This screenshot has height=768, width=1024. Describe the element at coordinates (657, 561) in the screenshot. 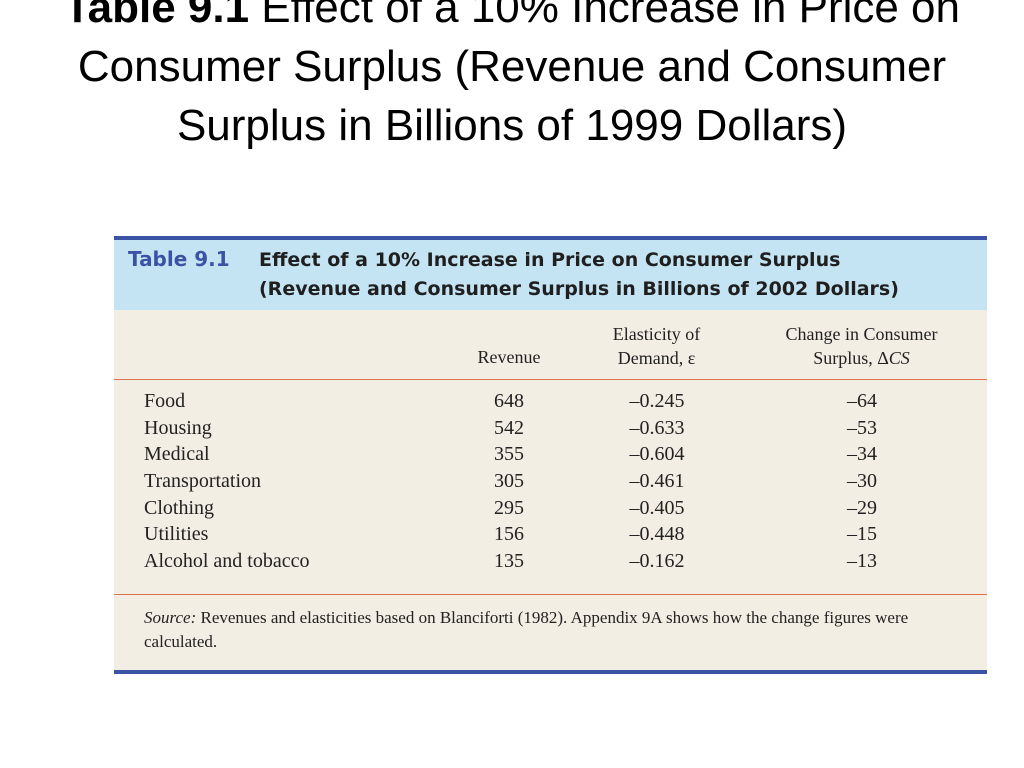

I see `elasticity-cell: –0.162` at that location.